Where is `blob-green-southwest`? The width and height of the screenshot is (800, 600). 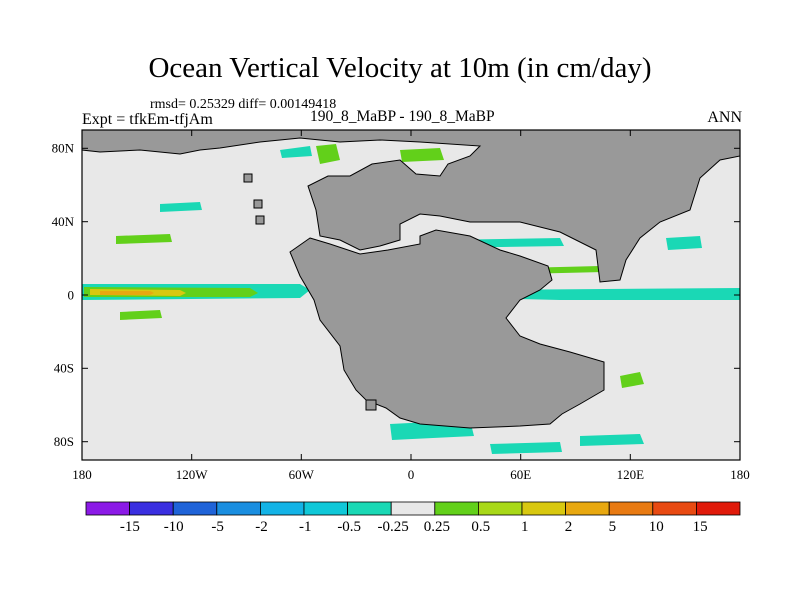 blob-green-southwest is located at coordinates (141, 315).